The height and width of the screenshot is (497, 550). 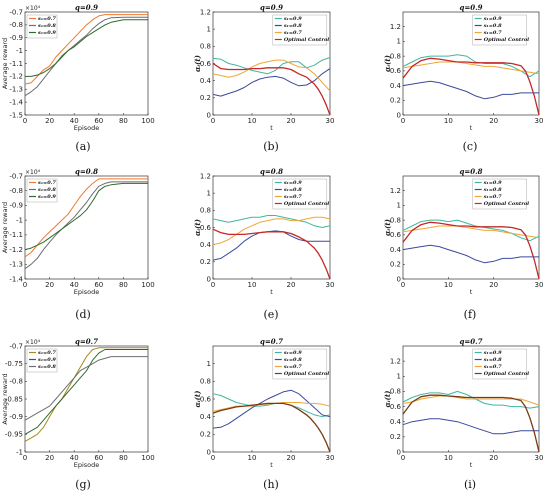 What do you see at coordinates (14, 399) in the screenshot?
I see `y-tick-label: -0.85` at bounding box center [14, 399].